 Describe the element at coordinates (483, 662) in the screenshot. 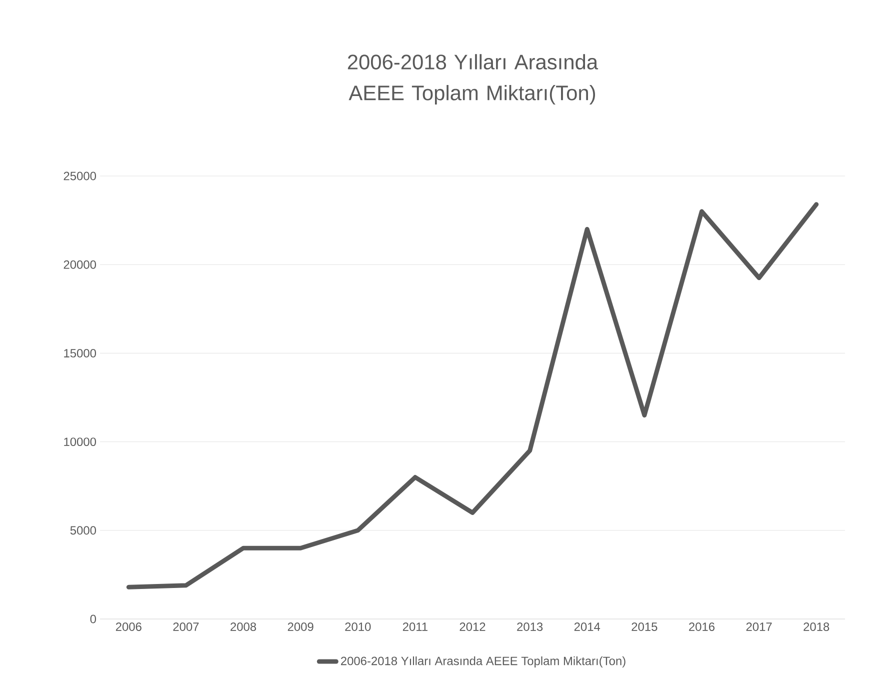

I see `legend-label: 2006-2018 Yılları Arasında AEEE Toplam Miktarı(Ton)` at that location.